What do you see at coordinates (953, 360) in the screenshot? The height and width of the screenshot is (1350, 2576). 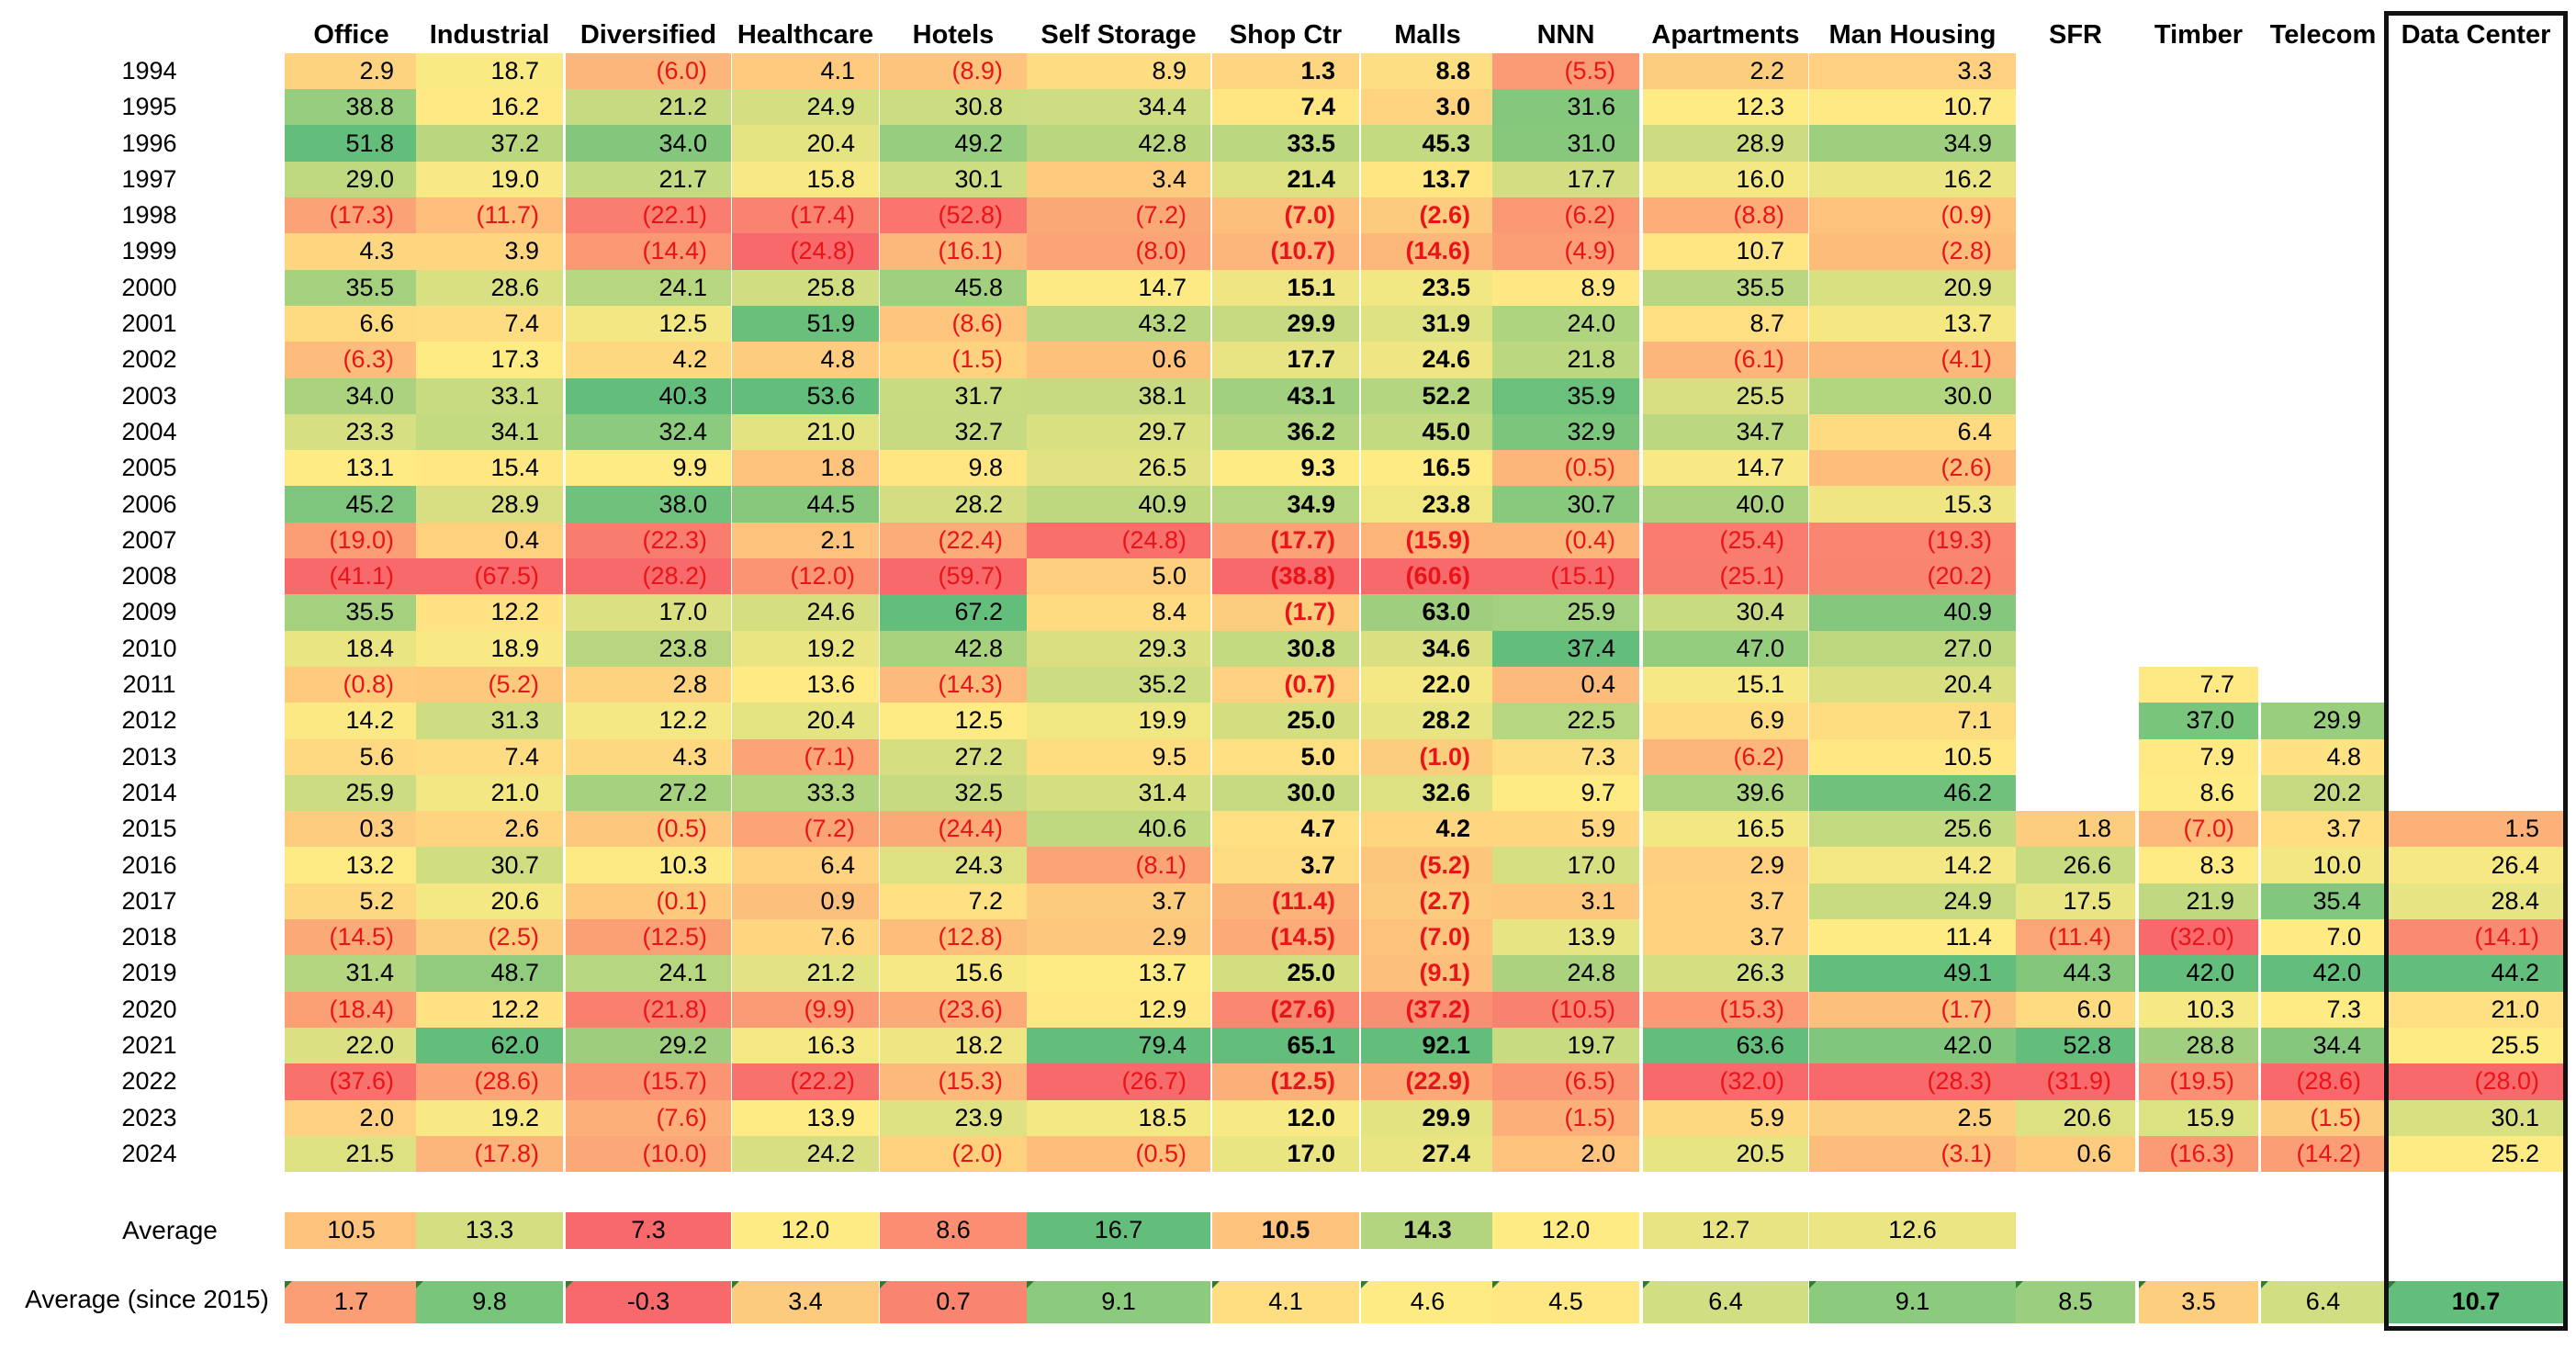 I see `cell-2002-hotels: (1.5)` at bounding box center [953, 360].